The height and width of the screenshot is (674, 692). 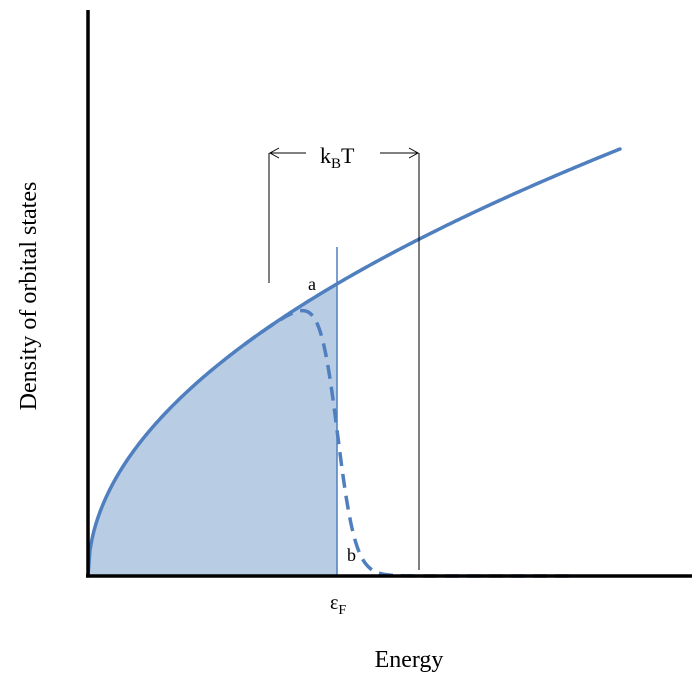 What do you see at coordinates (409, 660) in the screenshot?
I see `x-axis-label: Energy` at bounding box center [409, 660].